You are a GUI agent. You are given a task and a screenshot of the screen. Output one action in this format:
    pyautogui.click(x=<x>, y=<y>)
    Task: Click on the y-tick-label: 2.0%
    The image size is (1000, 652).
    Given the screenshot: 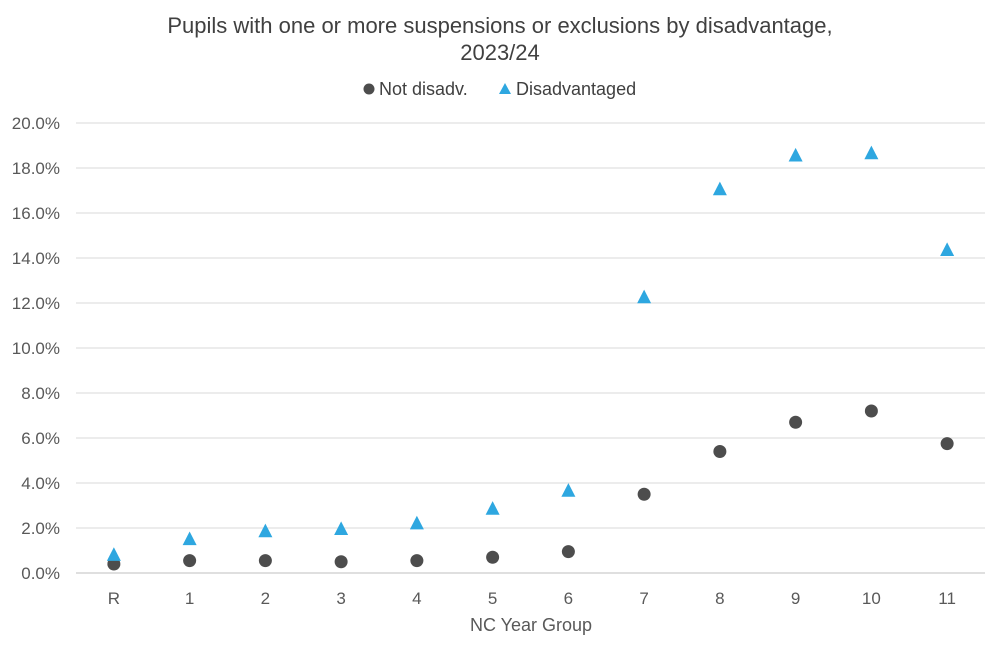 What is the action you would take?
    pyautogui.click(x=40, y=528)
    